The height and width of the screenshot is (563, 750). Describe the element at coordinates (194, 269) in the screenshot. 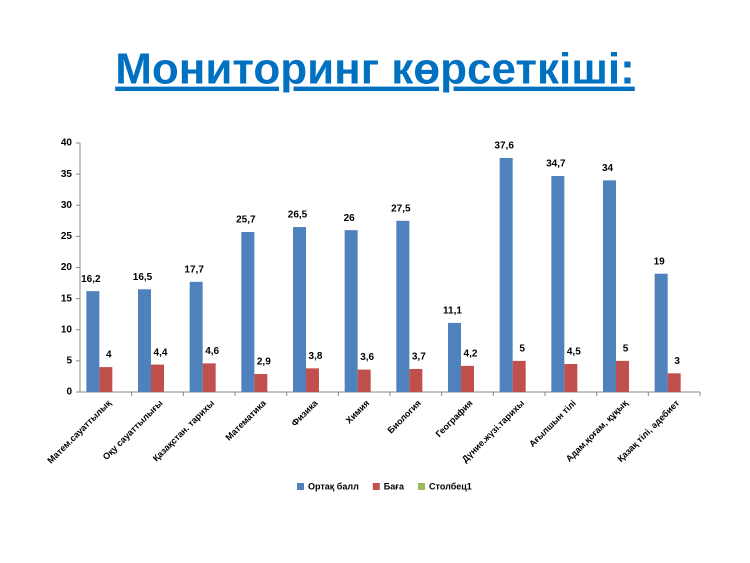

I see `data-label: 17,7` at that location.